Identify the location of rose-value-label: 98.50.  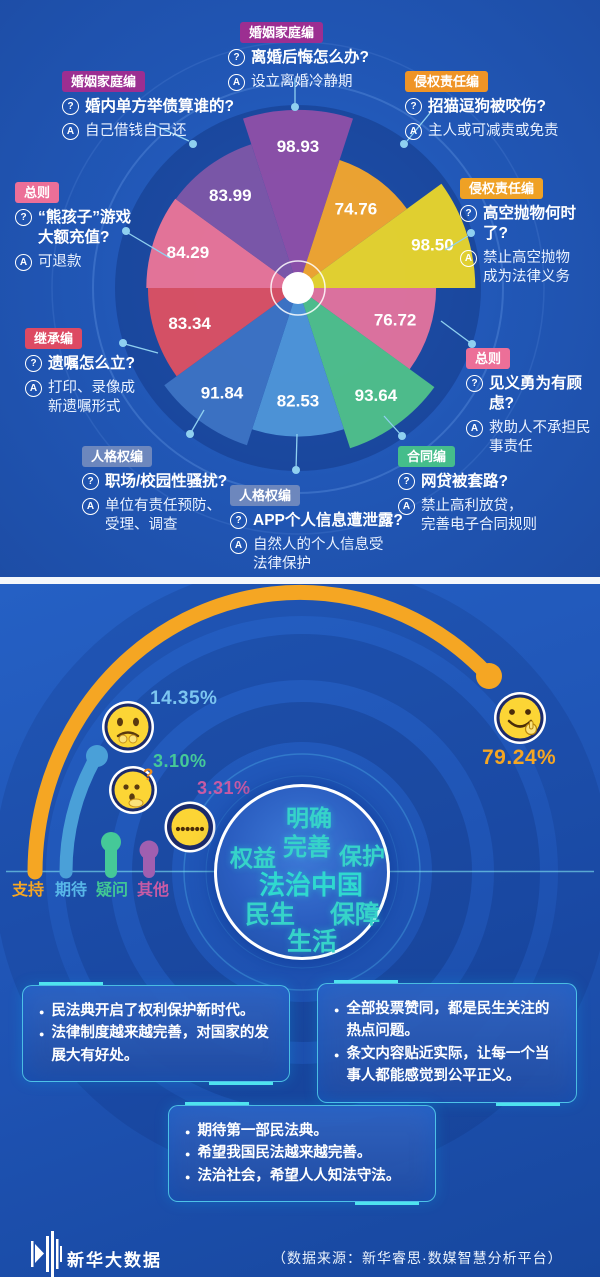
(432, 244).